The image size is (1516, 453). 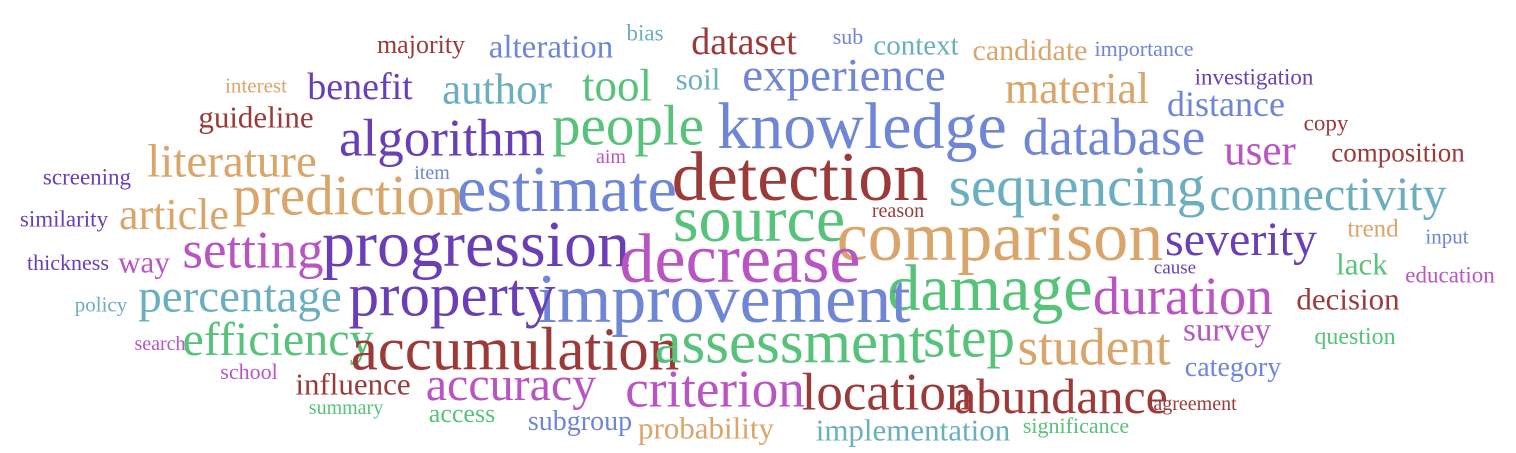 I want to click on word-sequencing: sequencing, so click(x=1077, y=187).